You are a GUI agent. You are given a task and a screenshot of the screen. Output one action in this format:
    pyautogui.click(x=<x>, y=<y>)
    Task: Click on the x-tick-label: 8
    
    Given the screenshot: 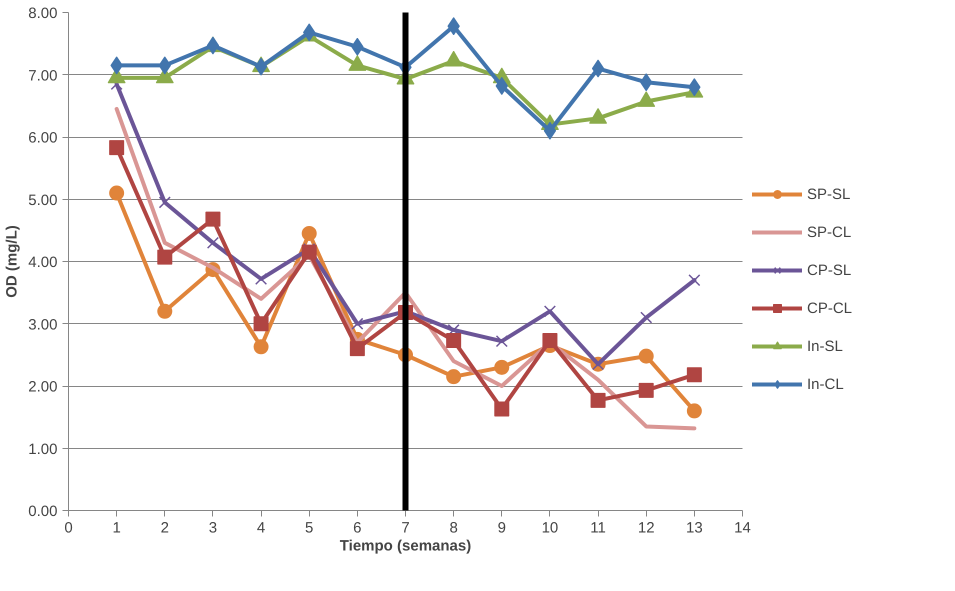 What is the action you would take?
    pyautogui.click(x=453, y=528)
    